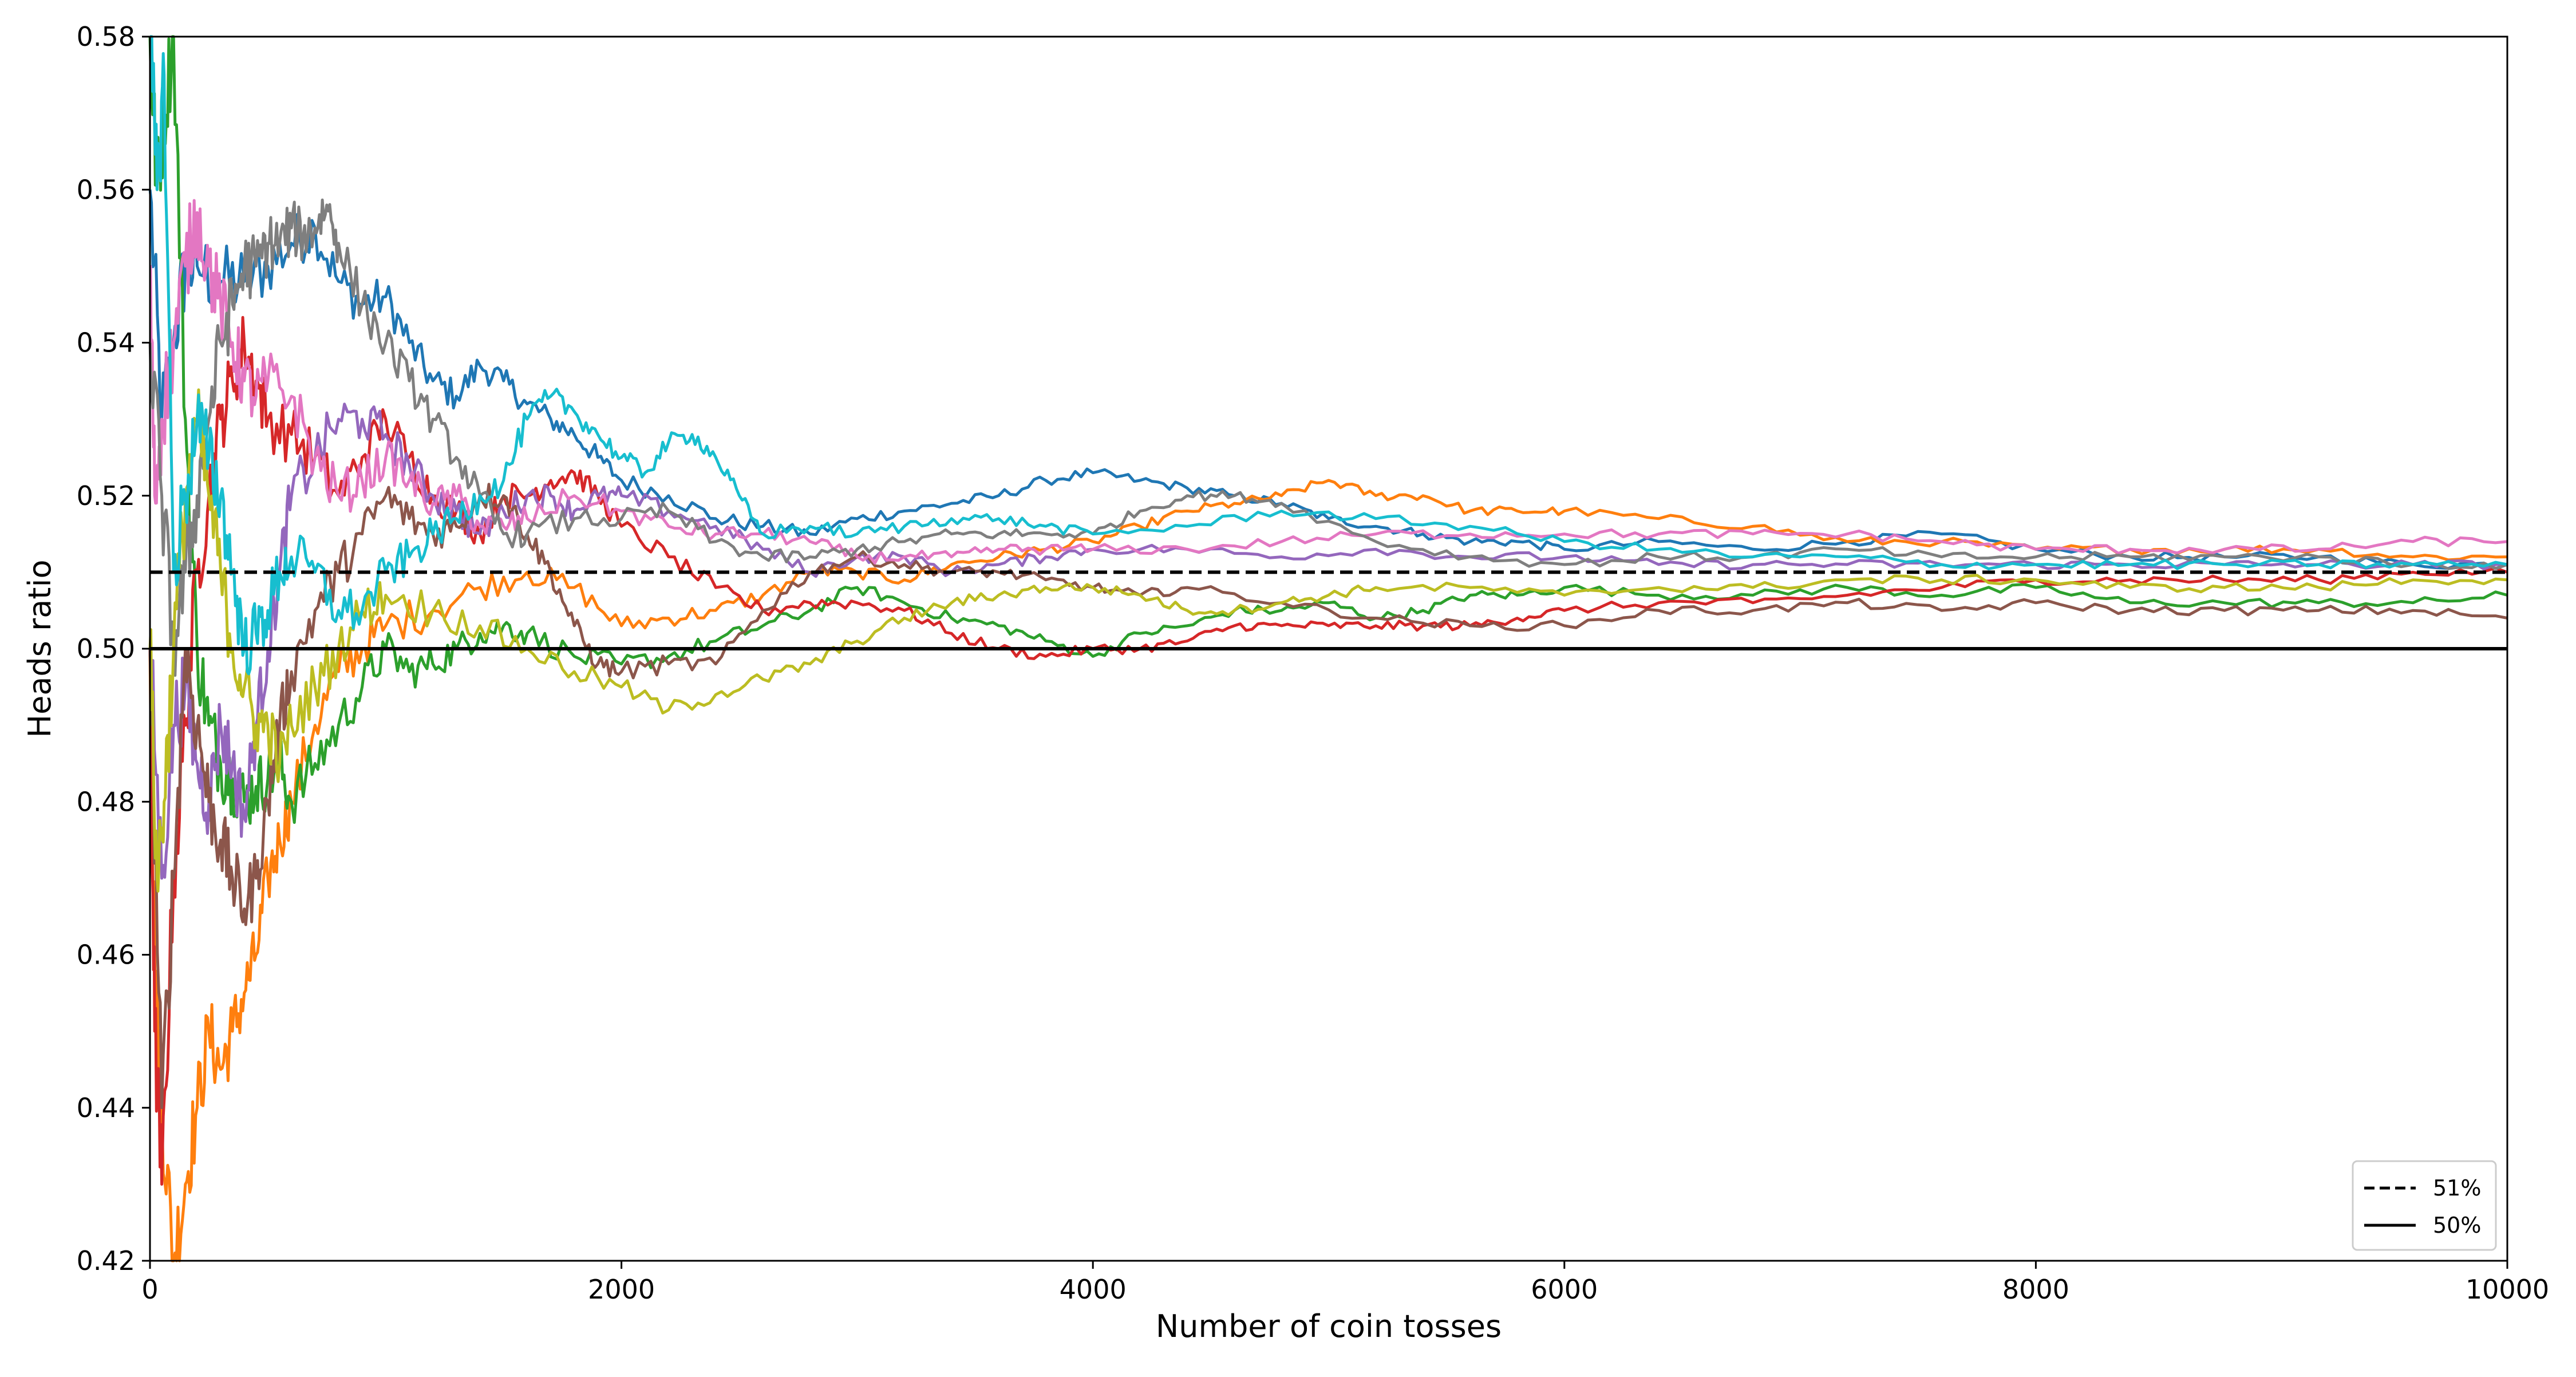 This screenshot has width=2576, height=1377. I want to click on y-axis-title: Heads ratio, so click(40, 648).